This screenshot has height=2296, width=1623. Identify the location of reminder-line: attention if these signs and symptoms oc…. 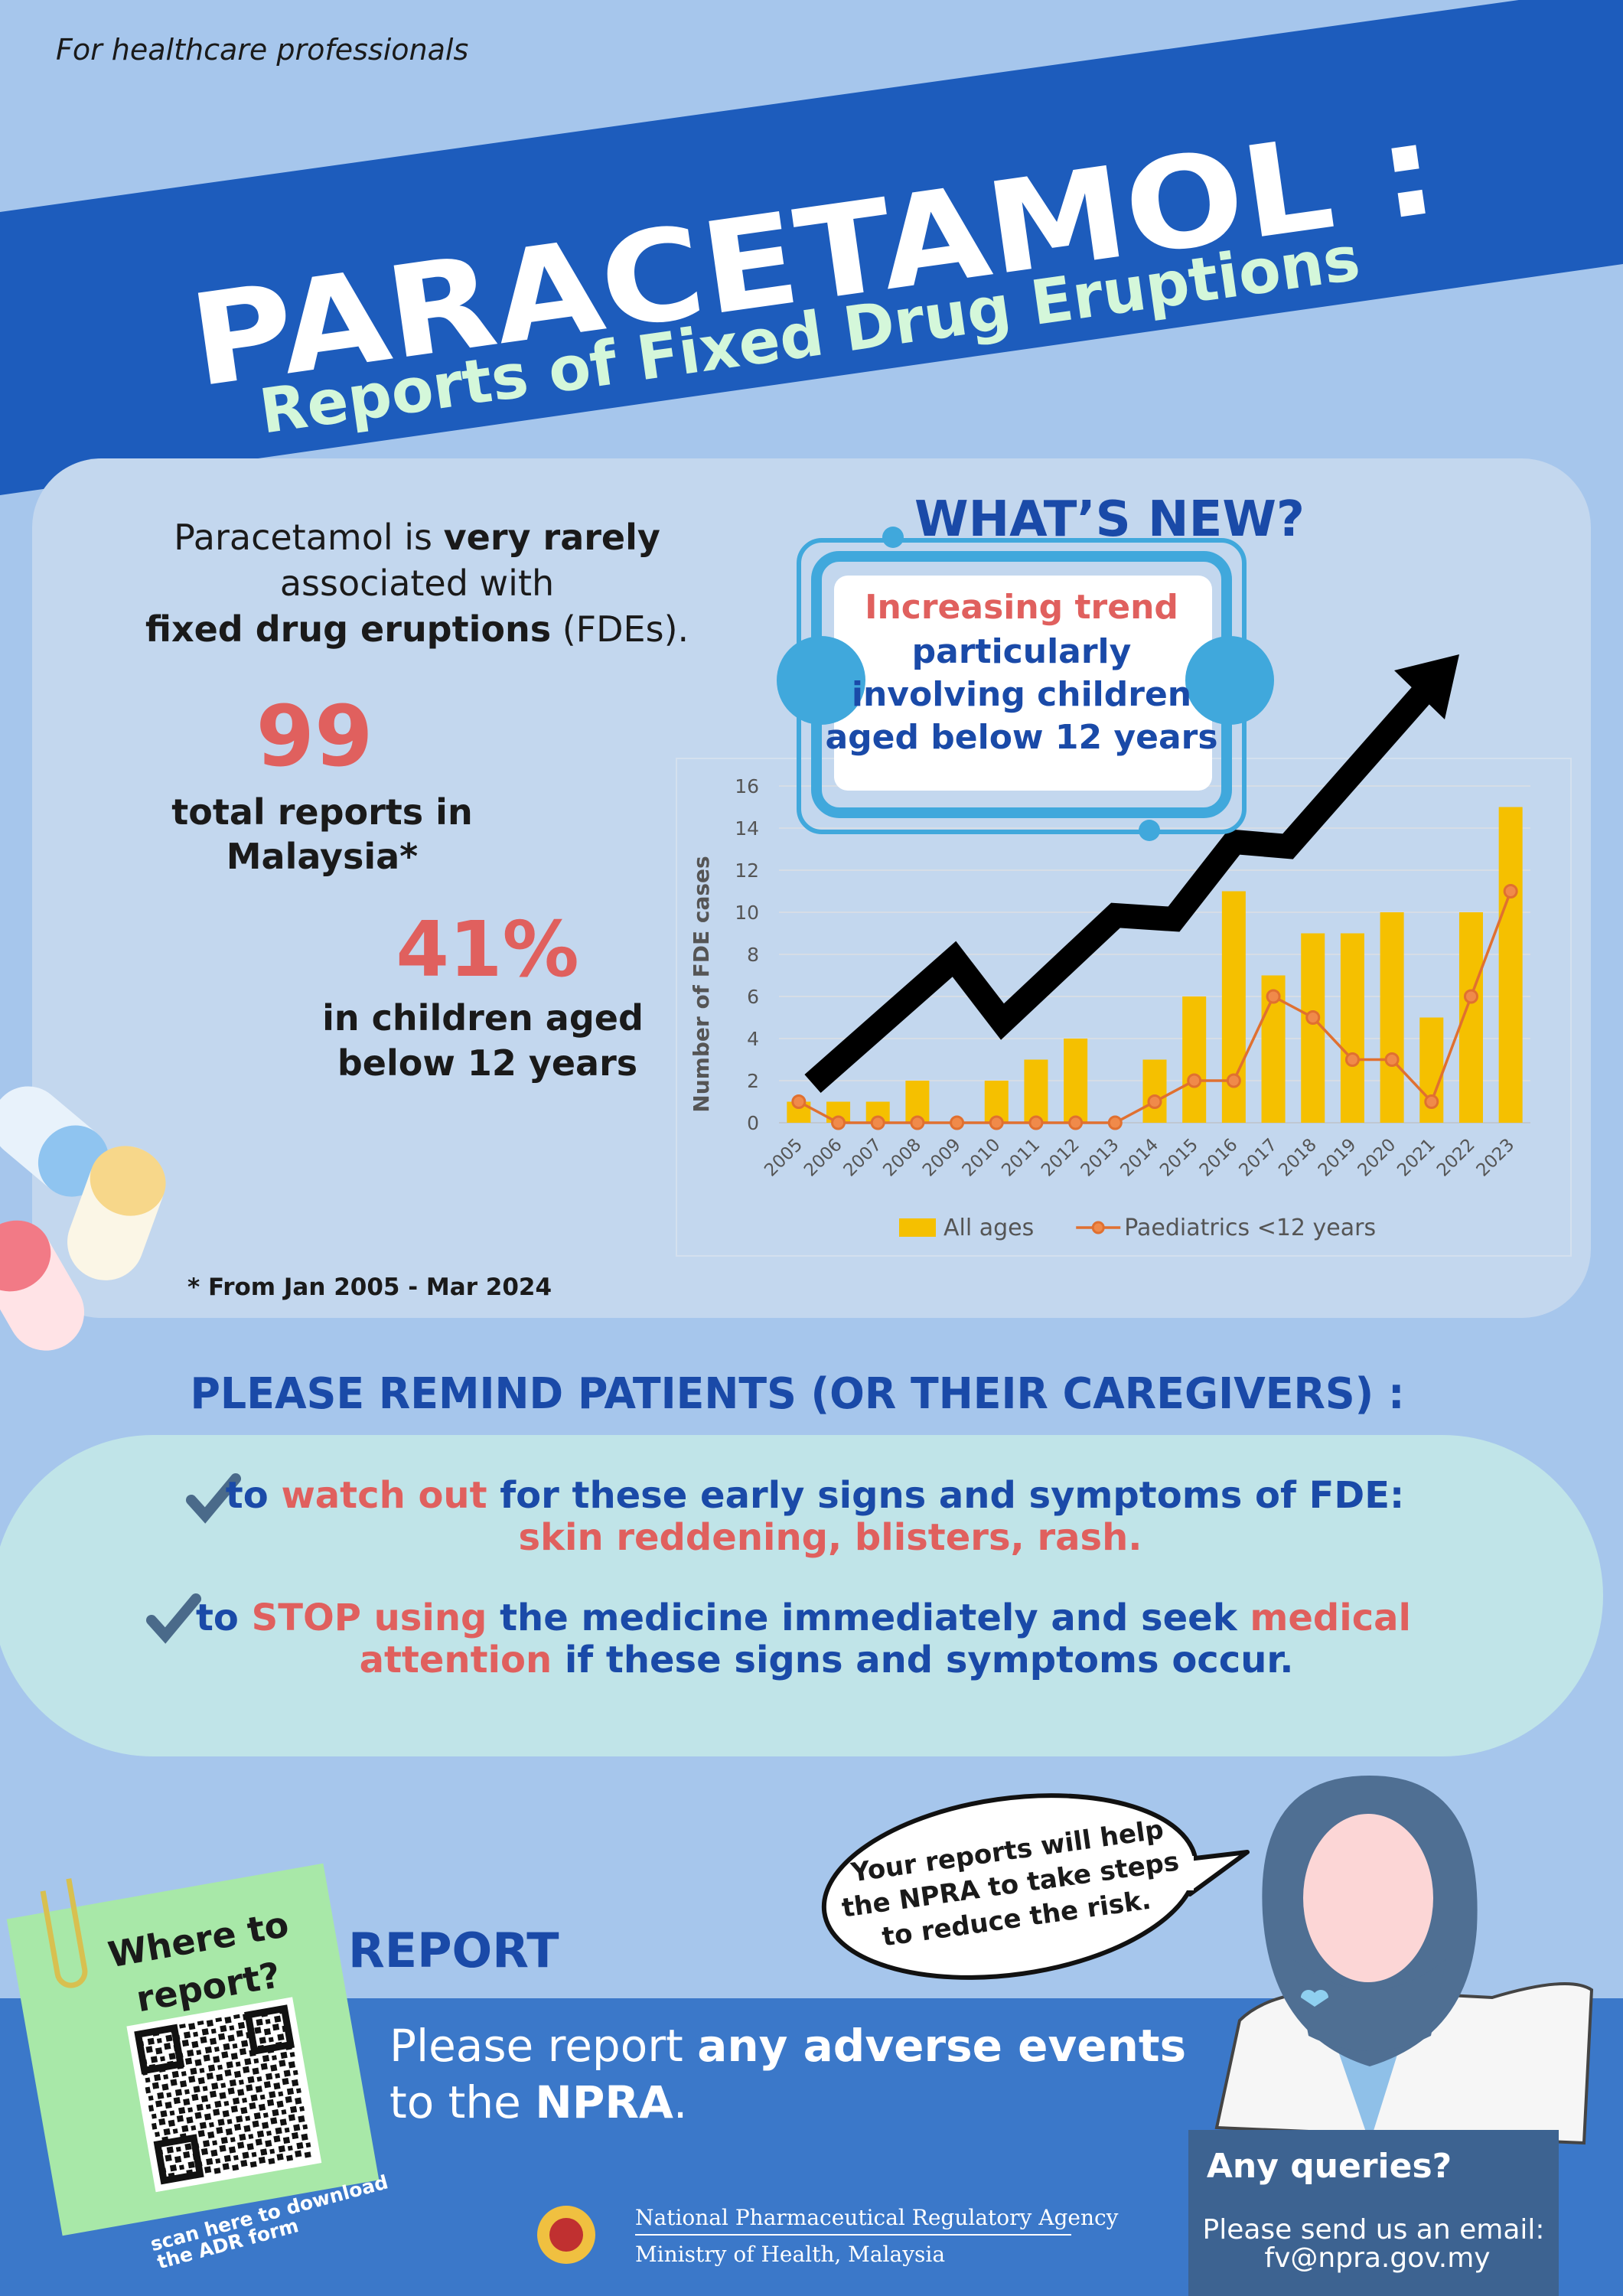
(827, 1660).